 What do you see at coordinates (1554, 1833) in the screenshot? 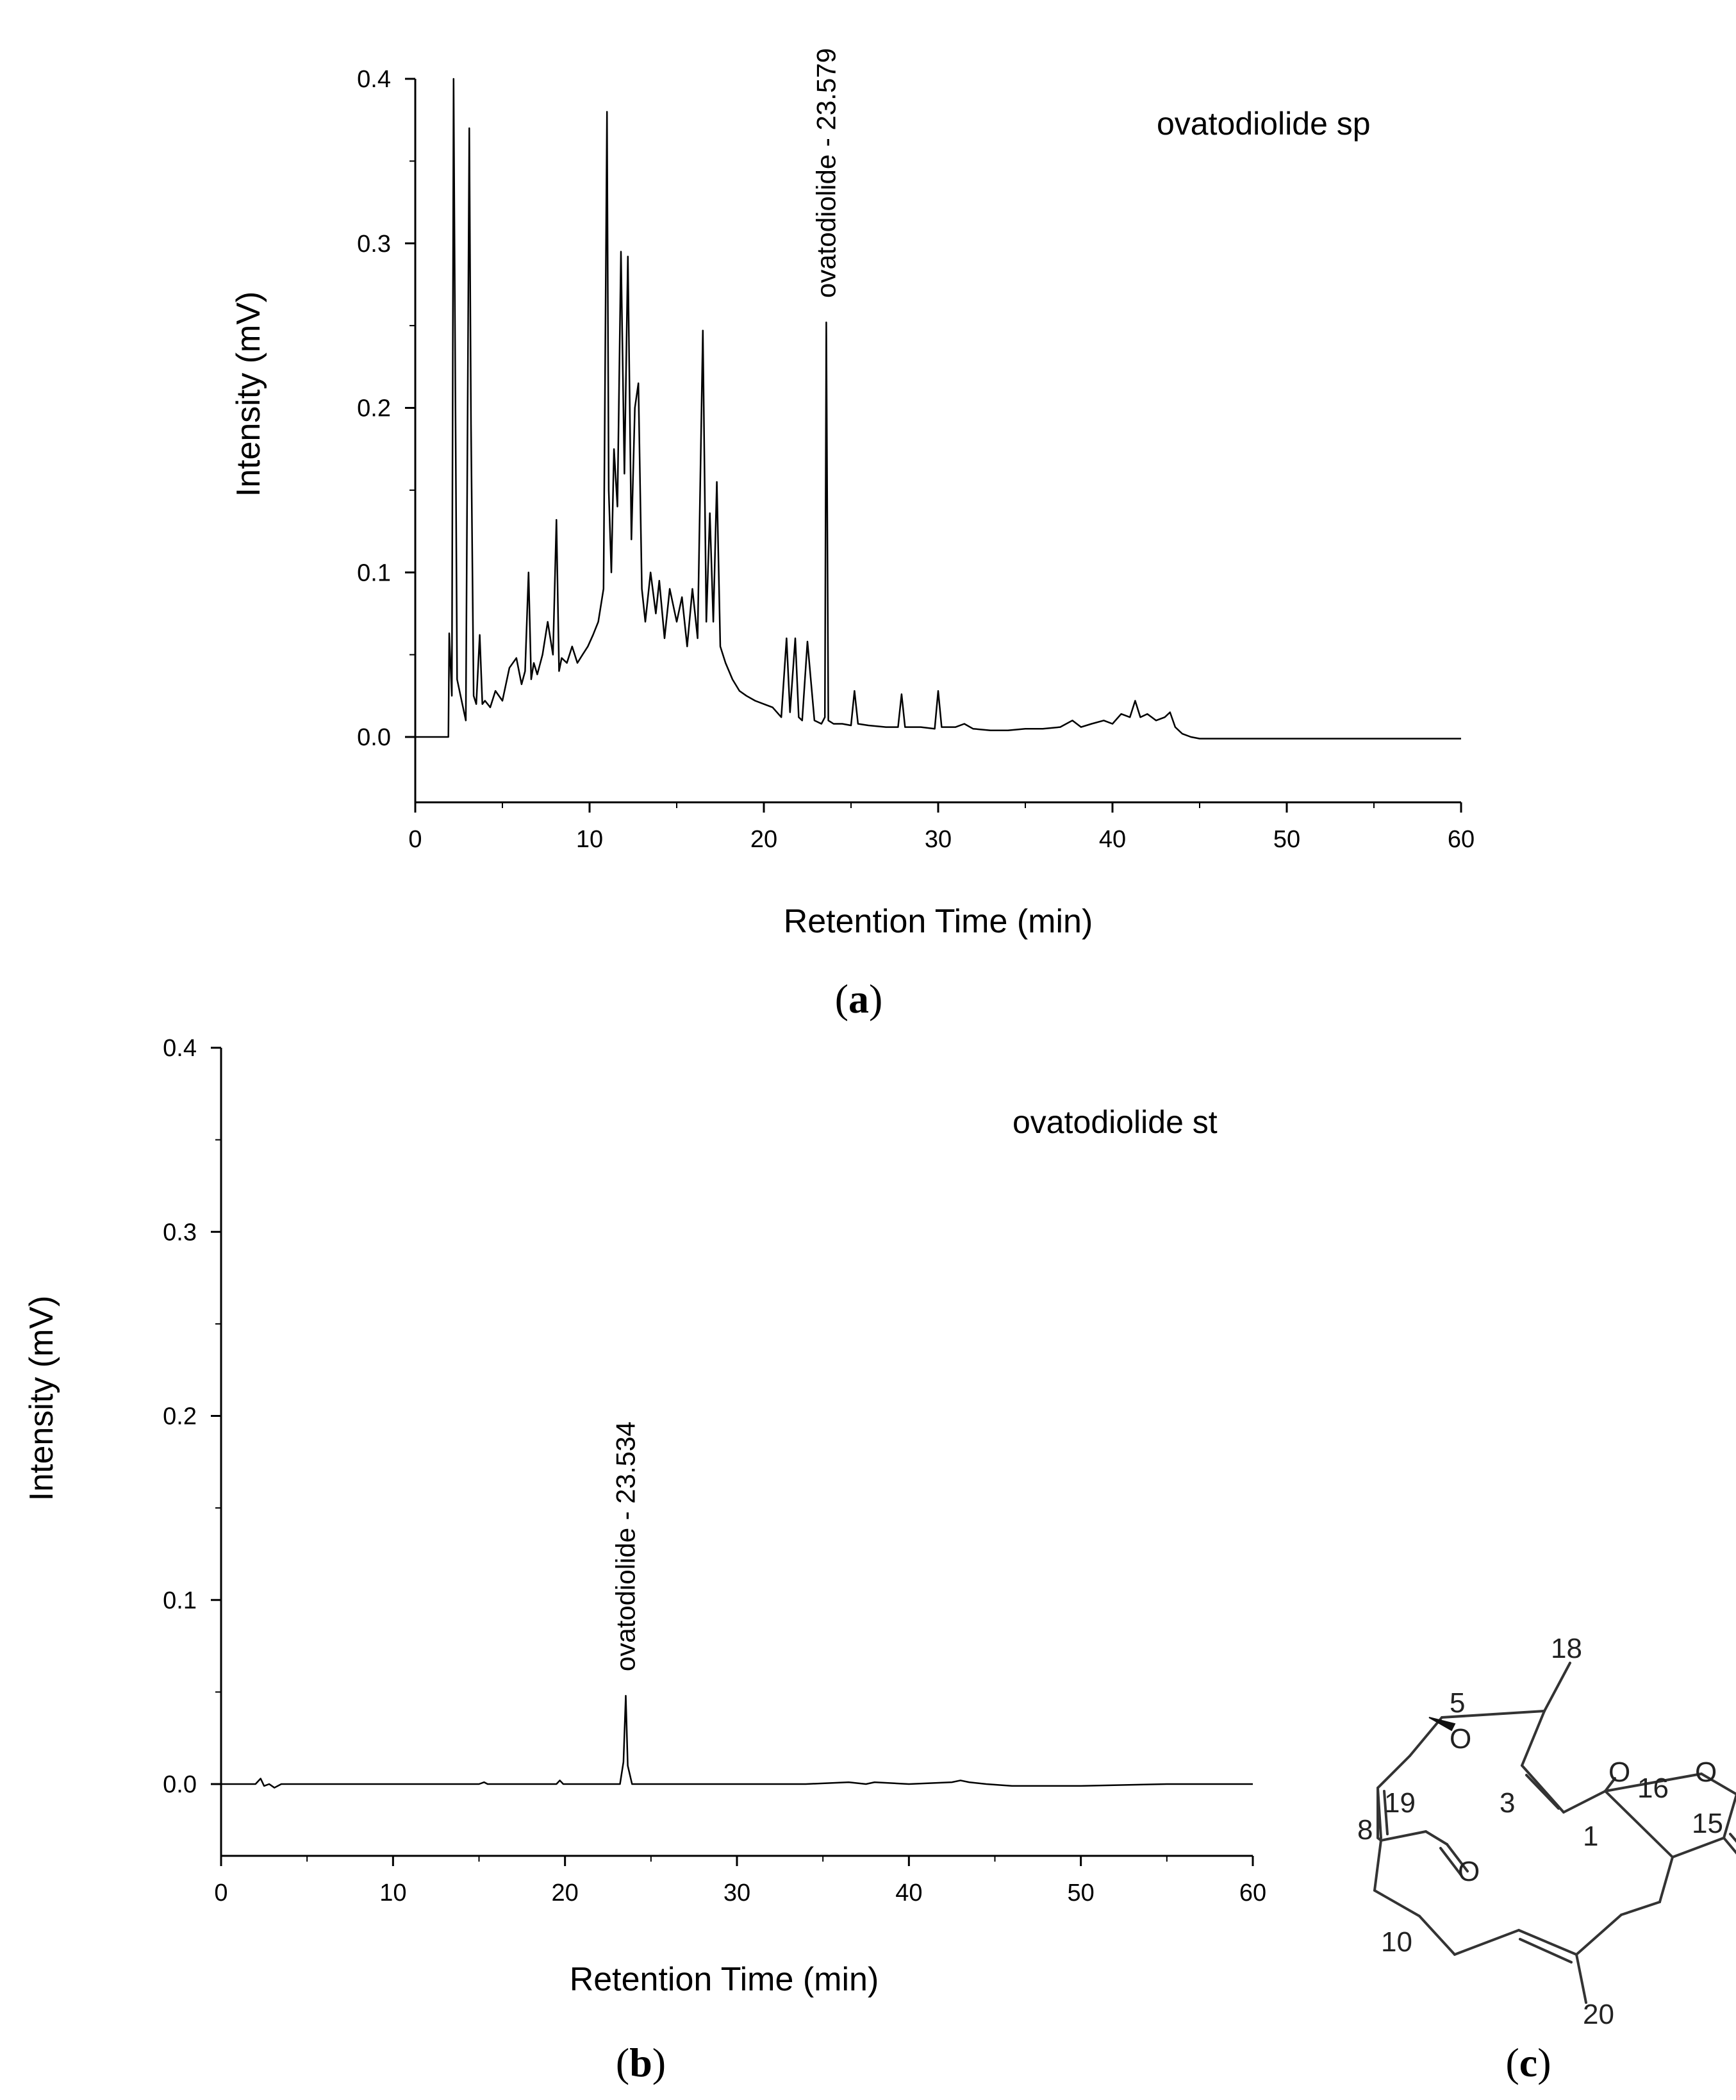
I see `chemical-structure` at bounding box center [1554, 1833].